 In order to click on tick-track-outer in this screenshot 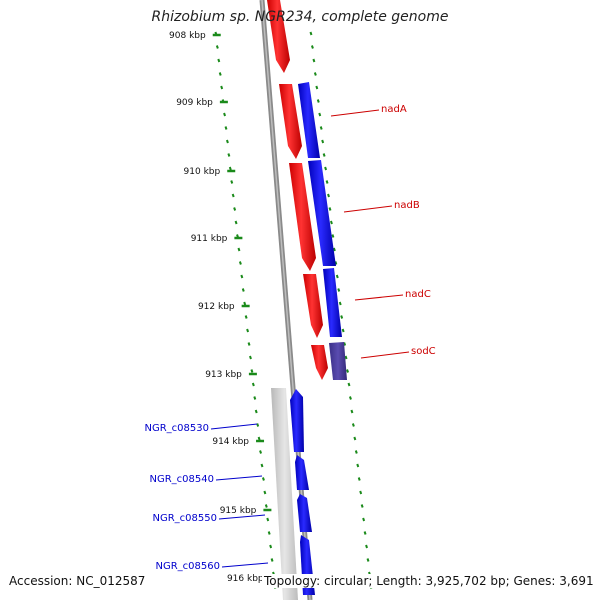, I will do `click(245, 310)`.